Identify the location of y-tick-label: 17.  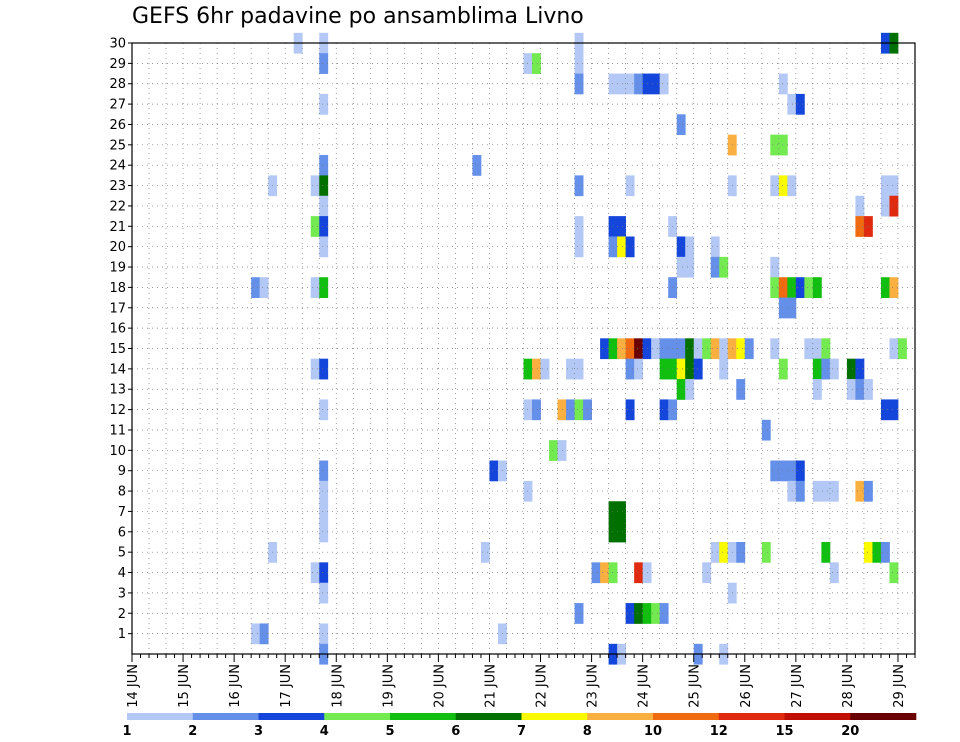
(117, 308).